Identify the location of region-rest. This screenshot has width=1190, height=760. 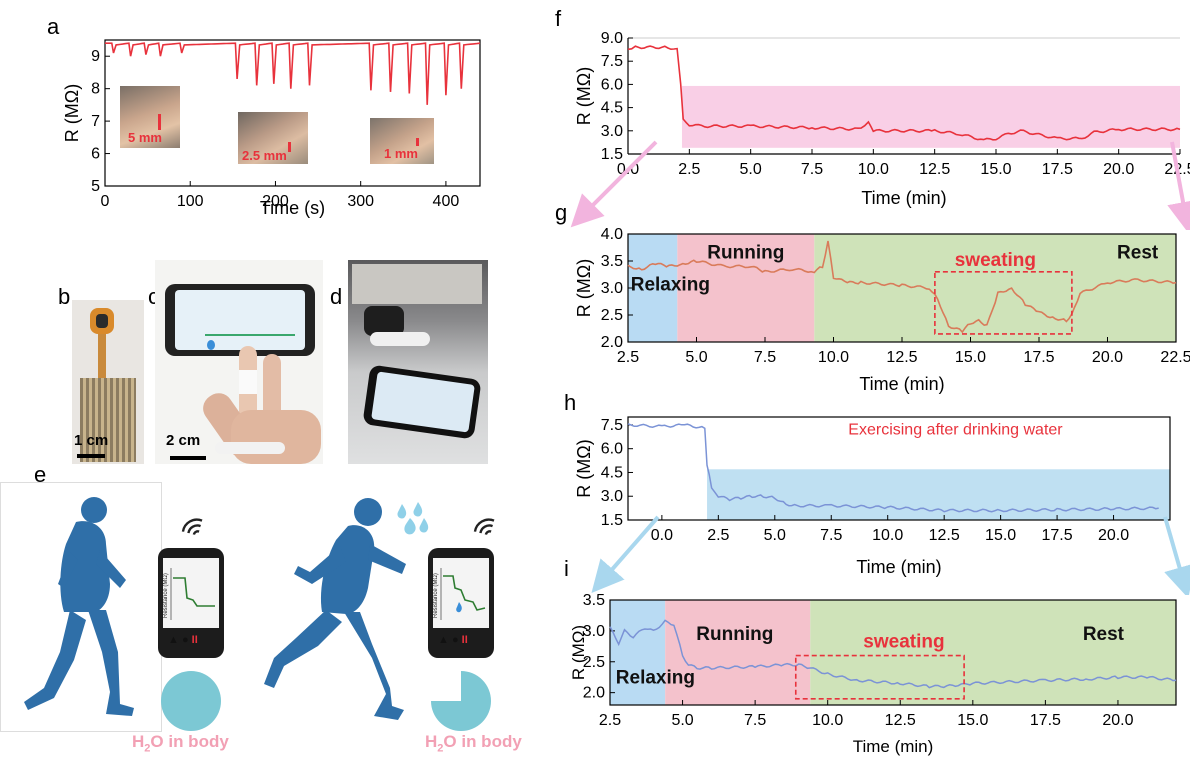
(995, 288).